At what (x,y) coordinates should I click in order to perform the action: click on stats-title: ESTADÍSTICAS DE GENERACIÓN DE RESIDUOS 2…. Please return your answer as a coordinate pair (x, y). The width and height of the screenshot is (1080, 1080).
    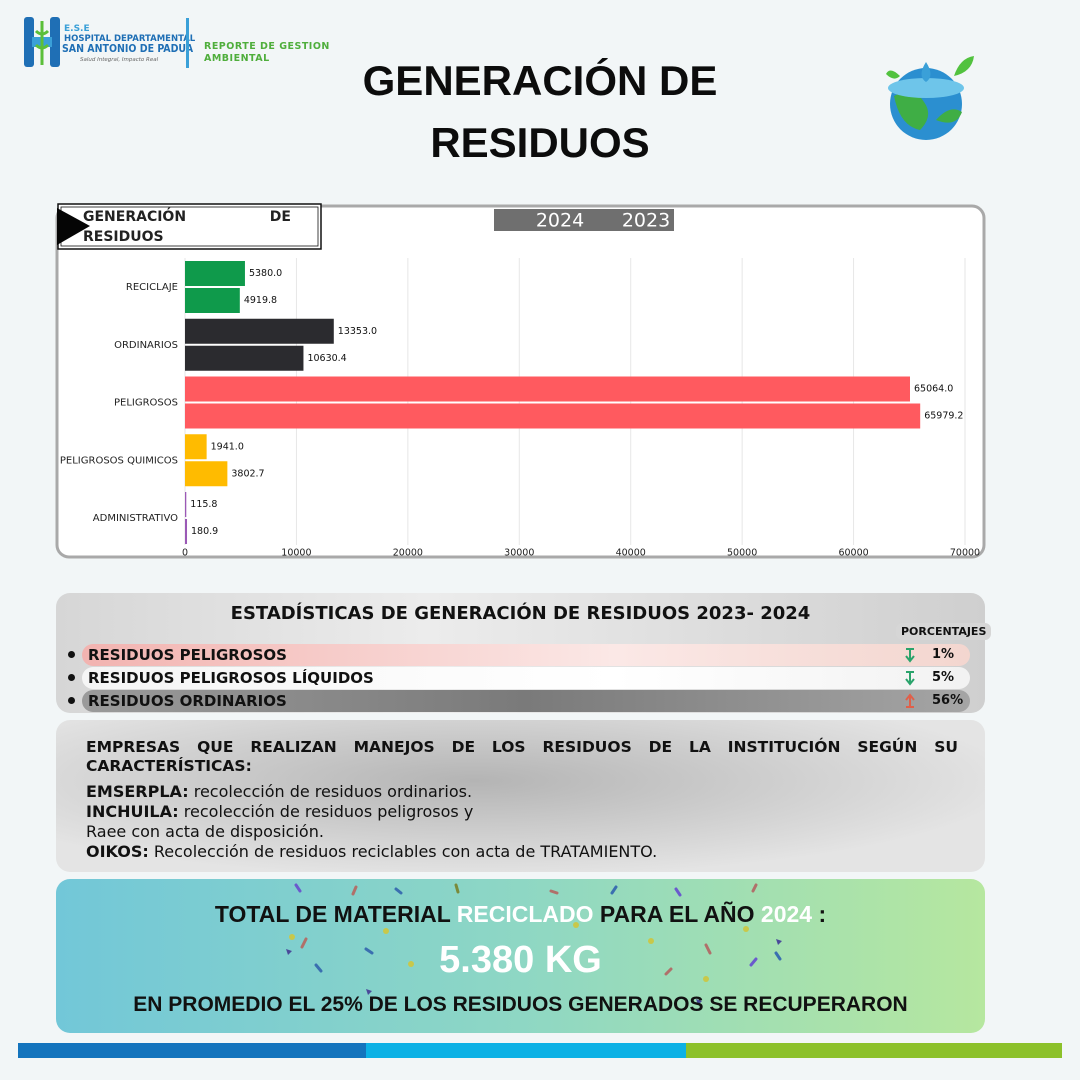
    Looking at the image, I should click on (520, 613).